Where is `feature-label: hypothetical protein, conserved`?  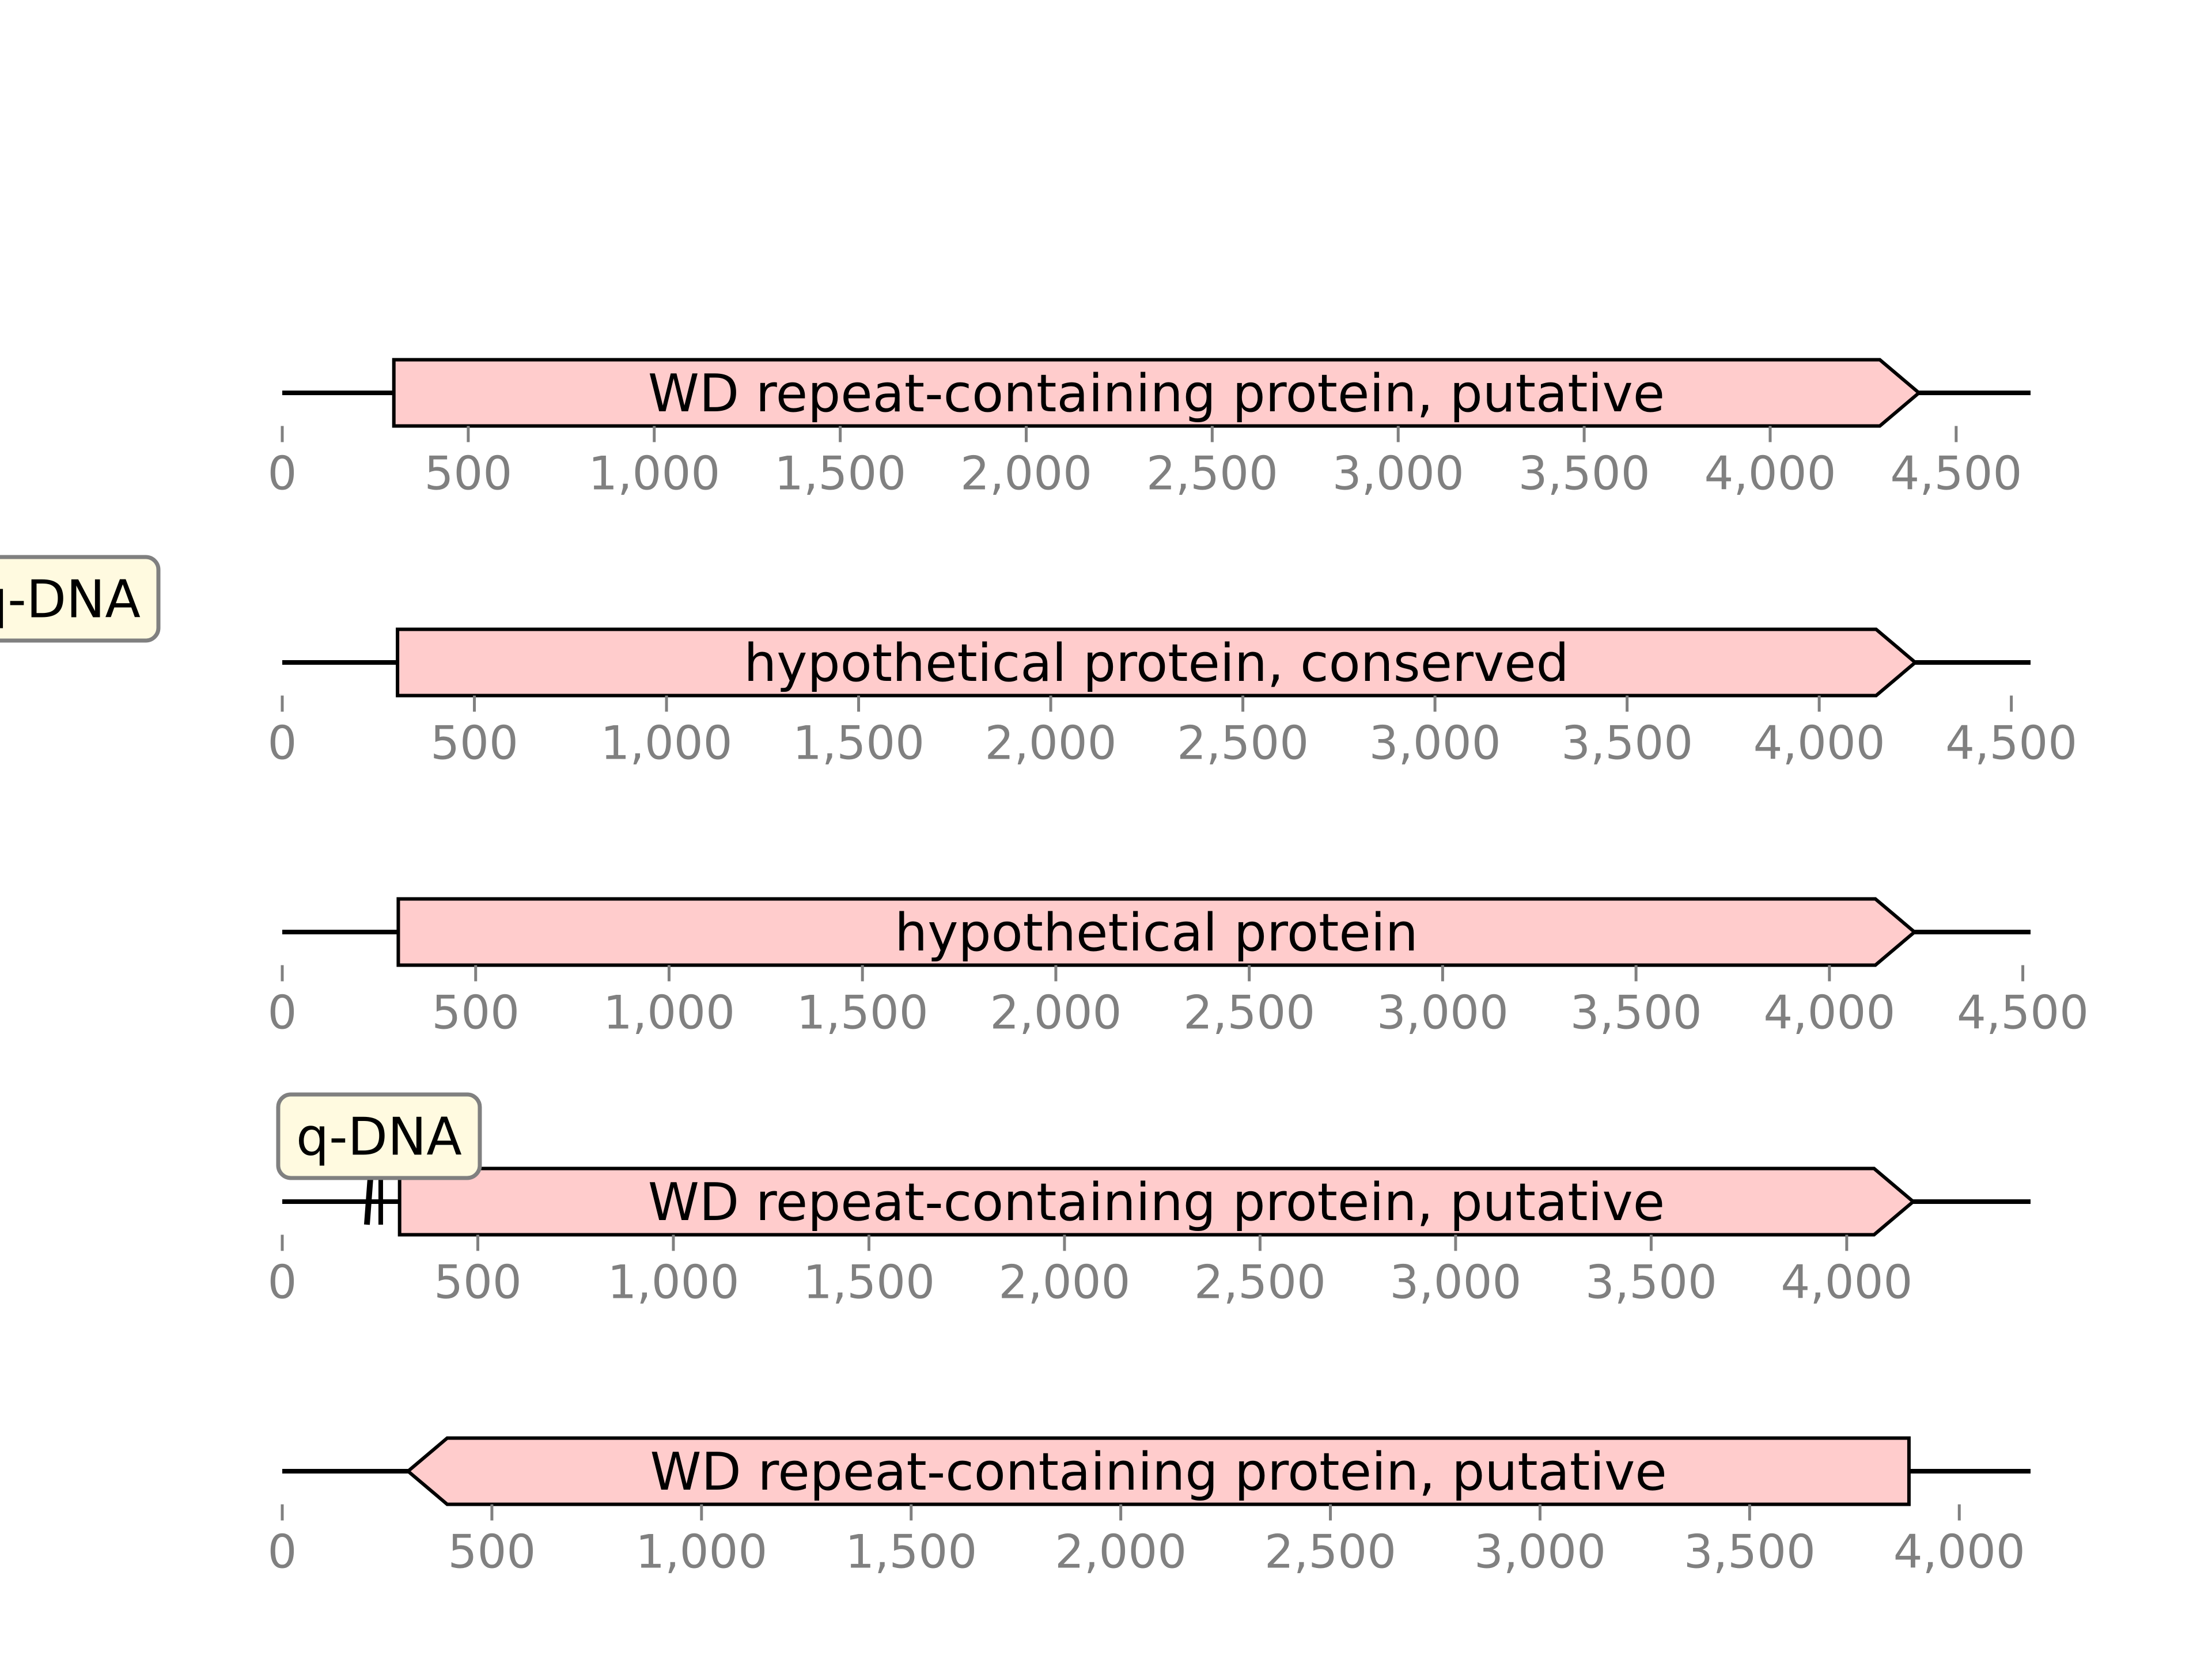
feature-label: hypothetical protein, conserved is located at coordinates (1156, 663).